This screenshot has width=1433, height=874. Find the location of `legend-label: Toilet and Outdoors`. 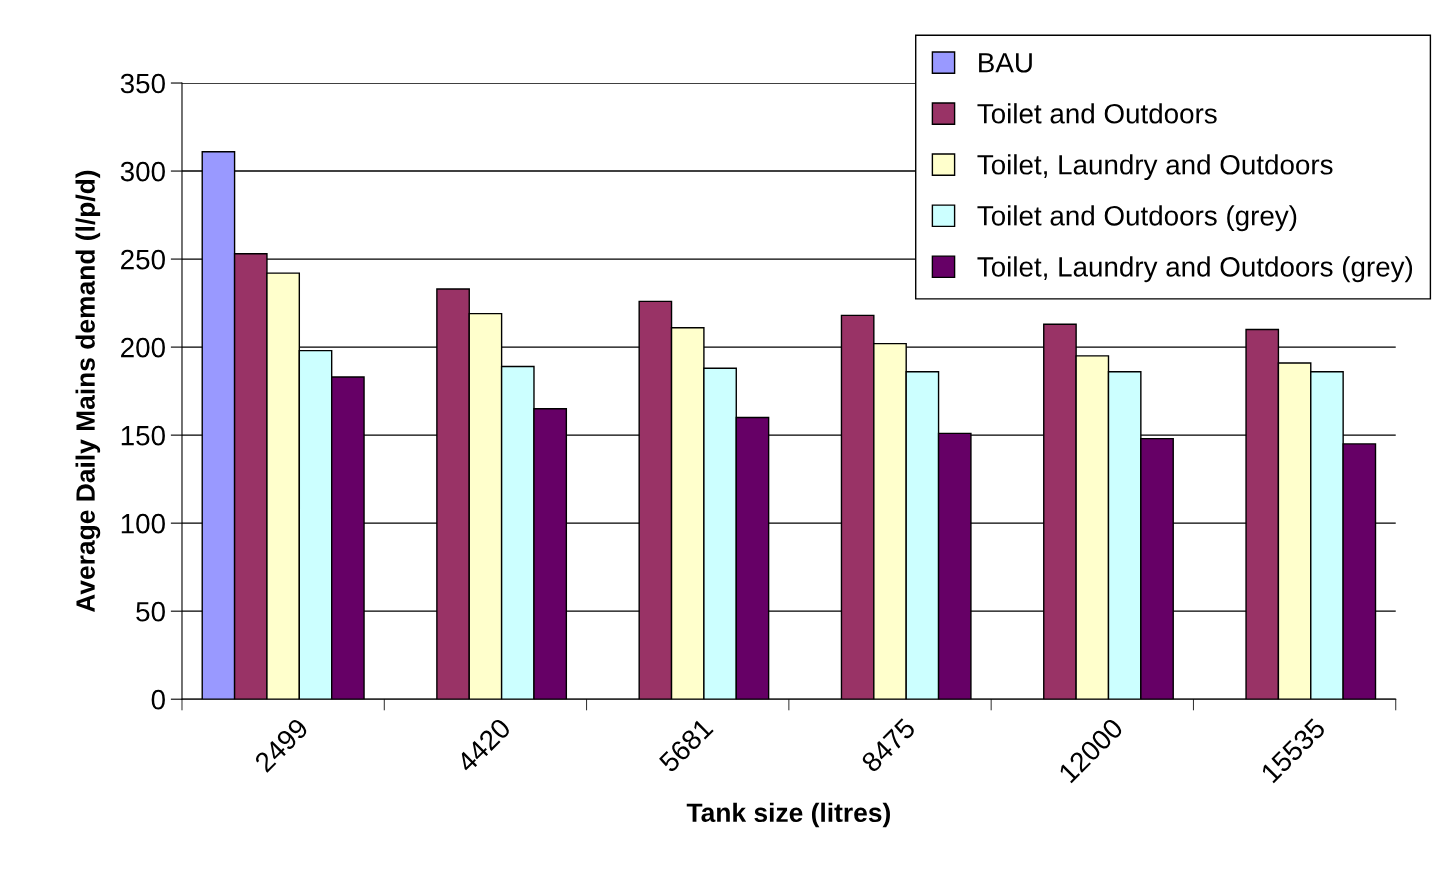

legend-label: Toilet and Outdoors is located at coordinates (1097, 113).